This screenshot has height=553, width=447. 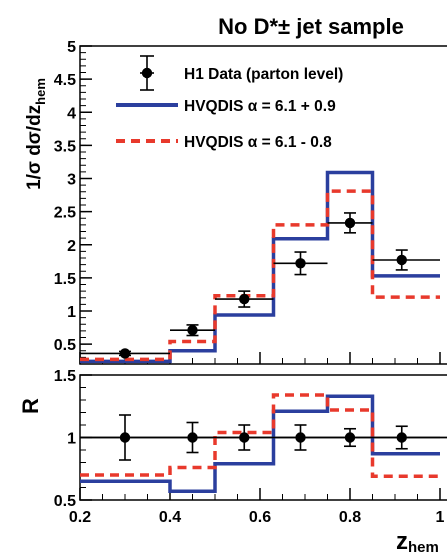 What do you see at coordinates (350, 517) in the screenshot?
I see `x-tick-label: 0.8` at bounding box center [350, 517].